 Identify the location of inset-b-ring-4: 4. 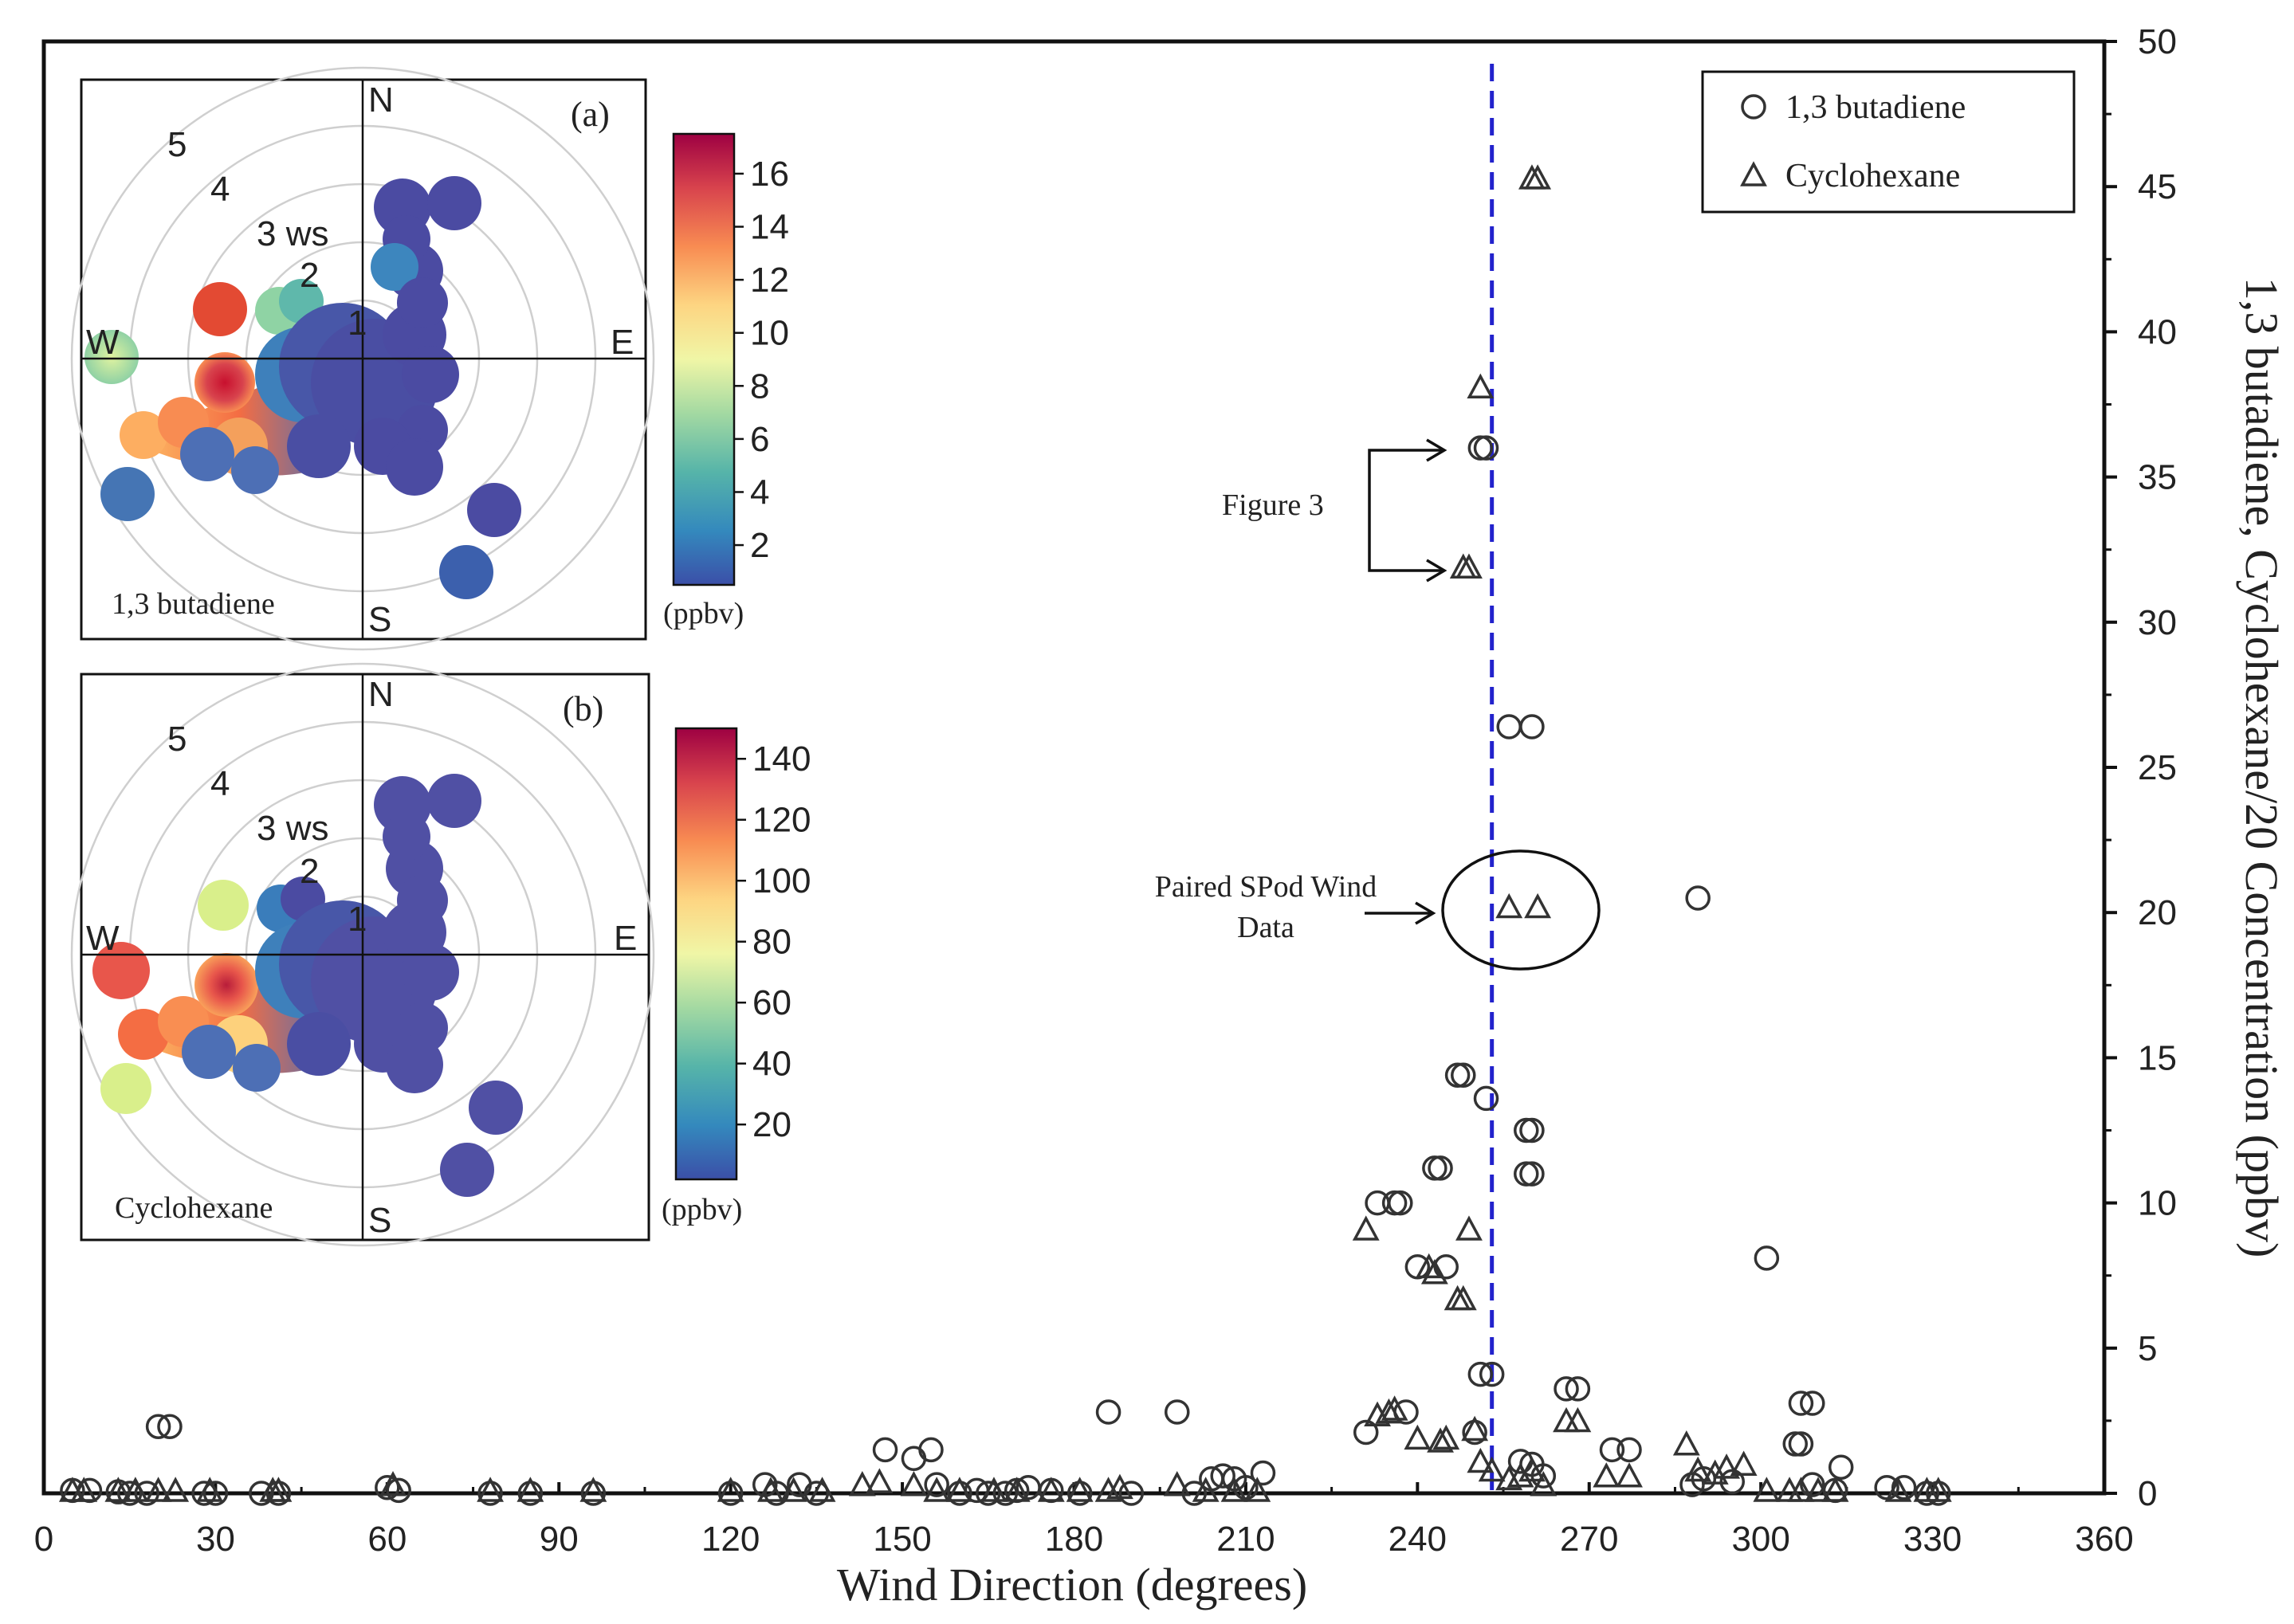
(220, 783).